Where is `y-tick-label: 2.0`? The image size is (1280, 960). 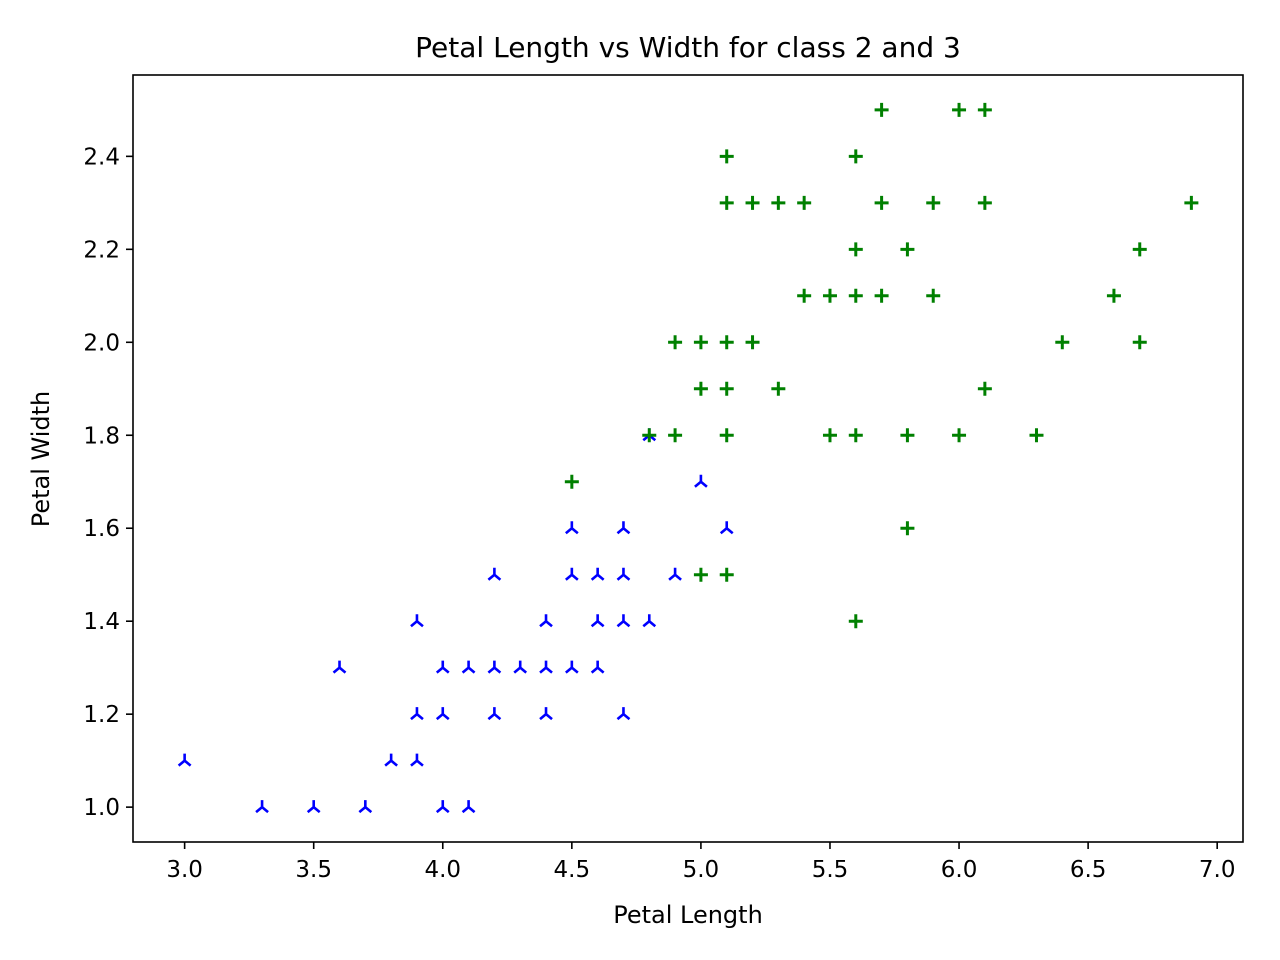 y-tick-label: 2.0 is located at coordinates (101, 343).